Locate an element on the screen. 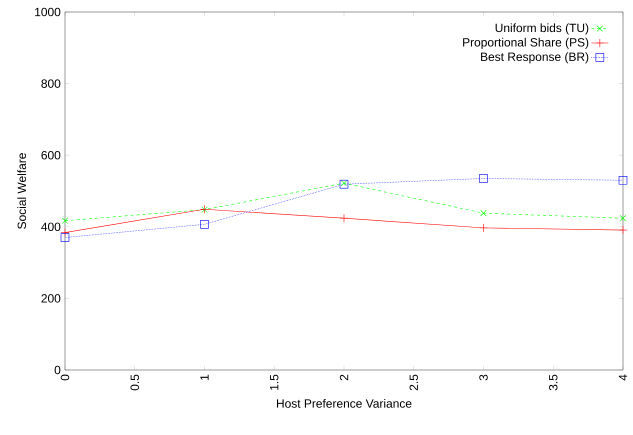 This screenshot has width=633, height=435. x-tick-label: 3.5 is located at coordinates (553, 382).